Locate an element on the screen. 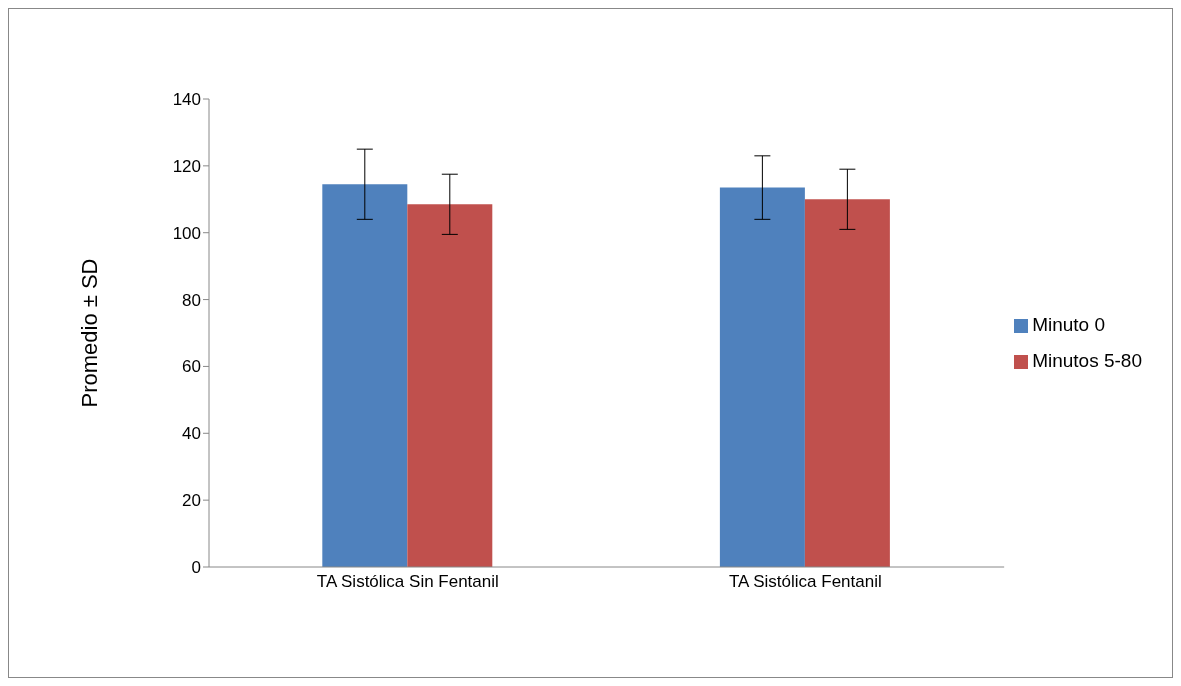 The width and height of the screenshot is (1181, 686). y-tick-label: 140 is located at coordinates (186, 100).